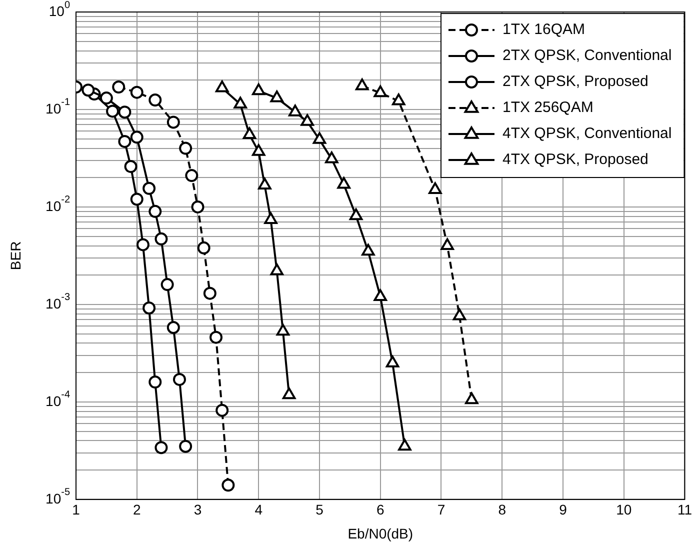 The height and width of the screenshot is (551, 695). What do you see at coordinates (136, 510) in the screenshot?
I see `x-tick-label: 2` at bounding box center [136, 510].